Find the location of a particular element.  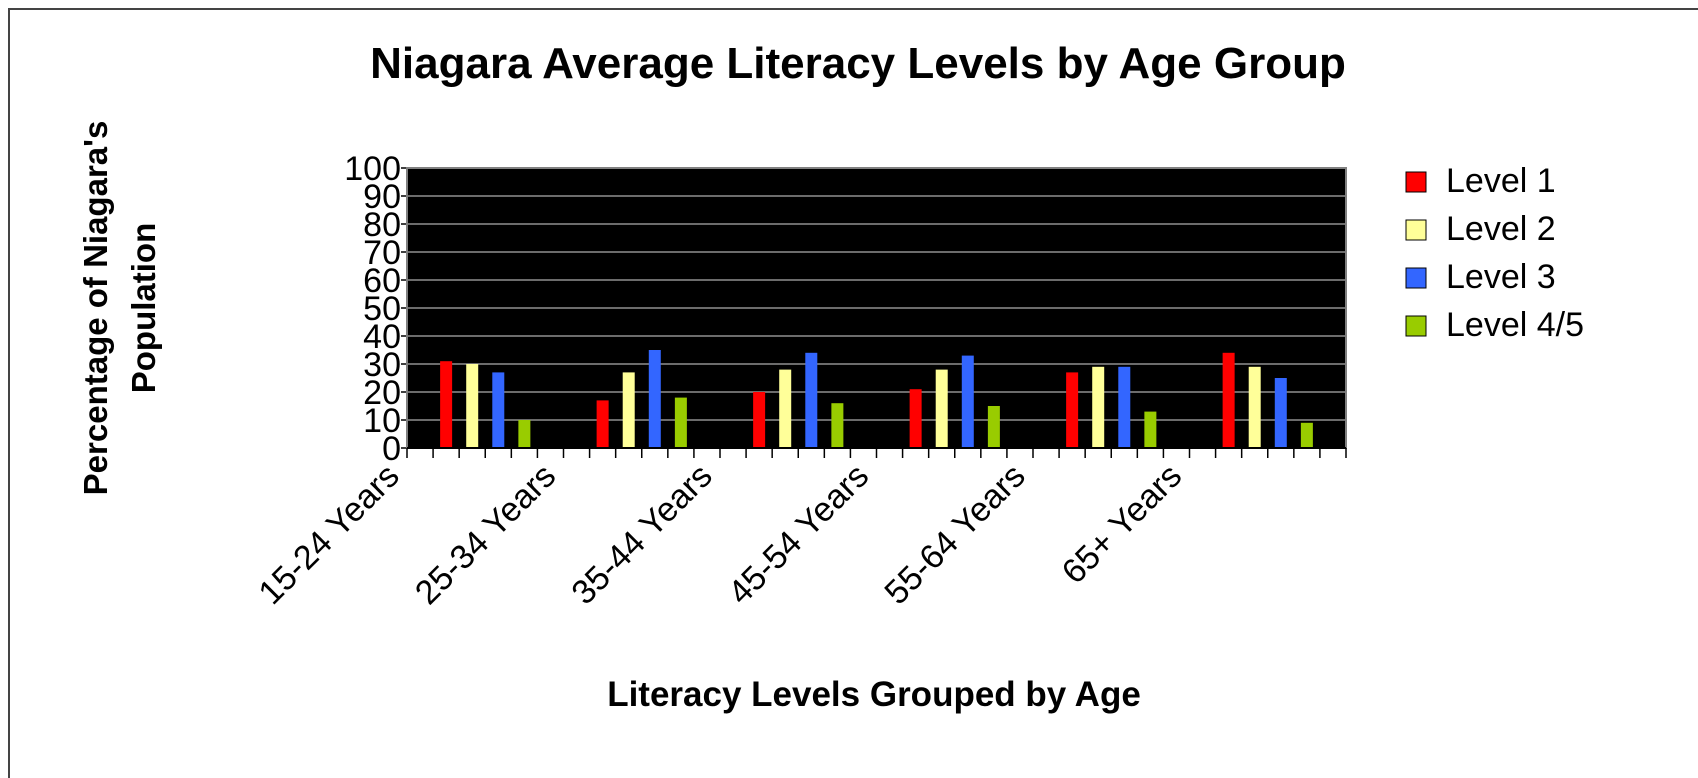

y-tick-label: 10 is located at coordinates (382, 421).